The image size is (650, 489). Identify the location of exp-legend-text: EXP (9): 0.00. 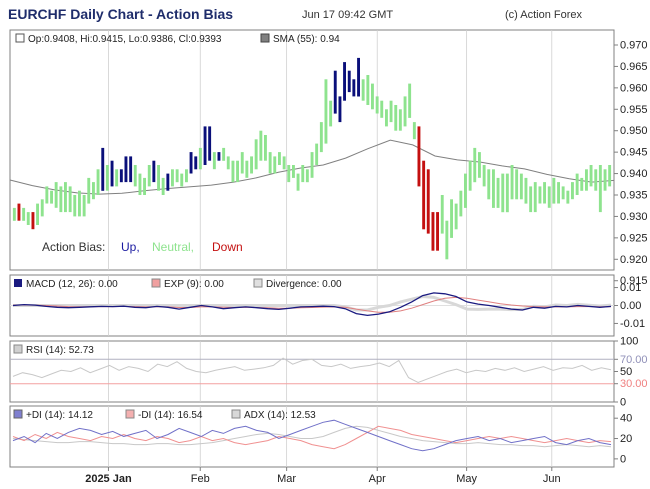
(194, 284).